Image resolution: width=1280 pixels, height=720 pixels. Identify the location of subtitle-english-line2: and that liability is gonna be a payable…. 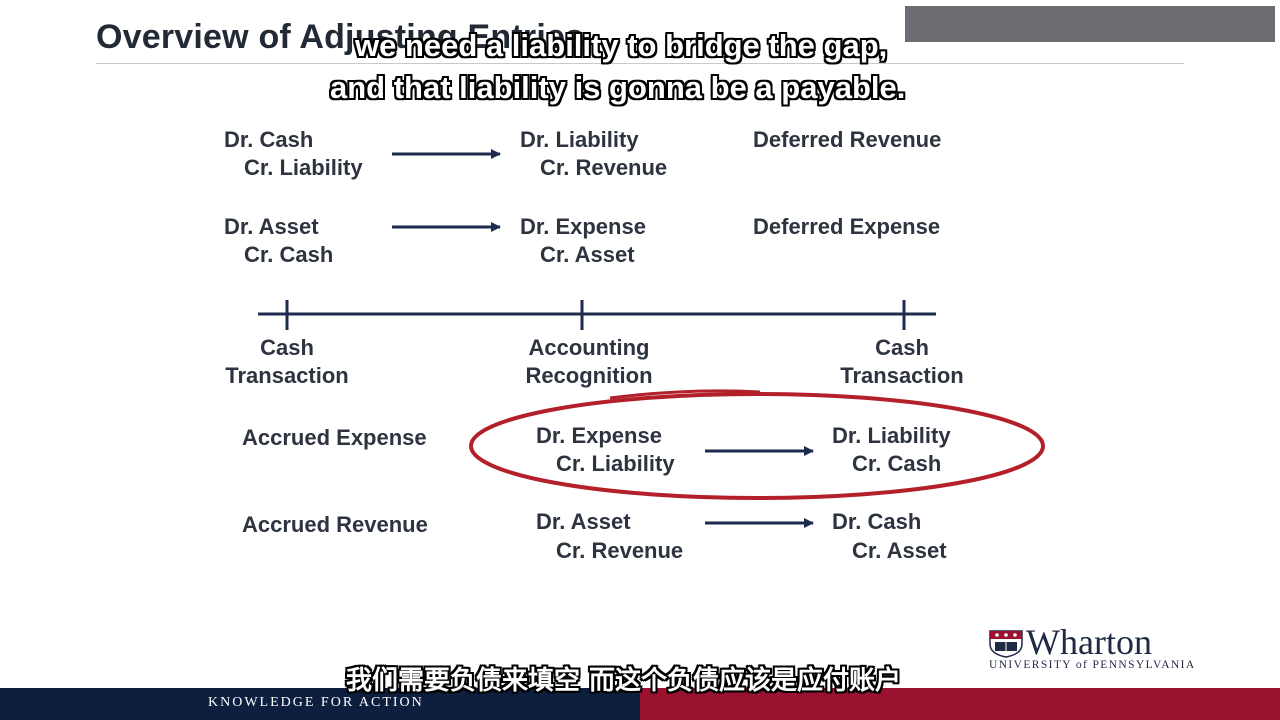
(618, 87).